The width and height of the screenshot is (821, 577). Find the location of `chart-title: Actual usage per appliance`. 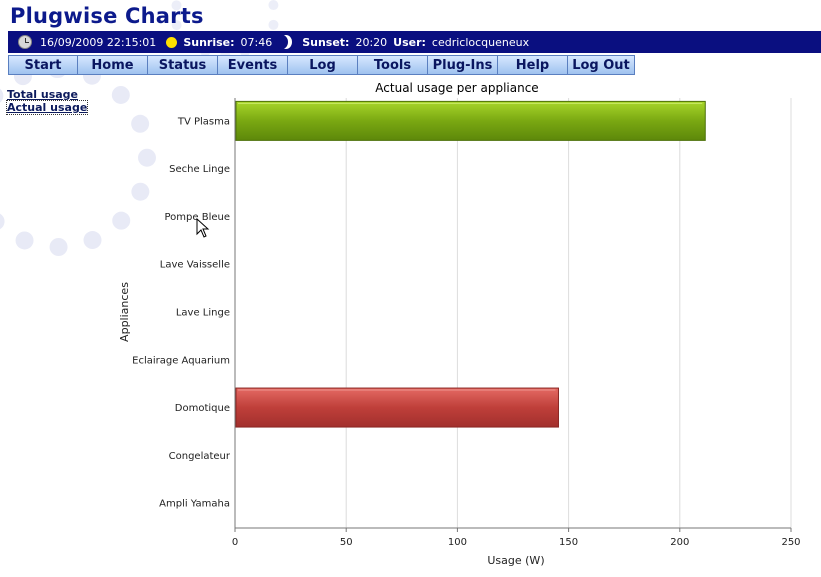

chart-title: Actual usage per appliance is located at coordinates (456, 88).